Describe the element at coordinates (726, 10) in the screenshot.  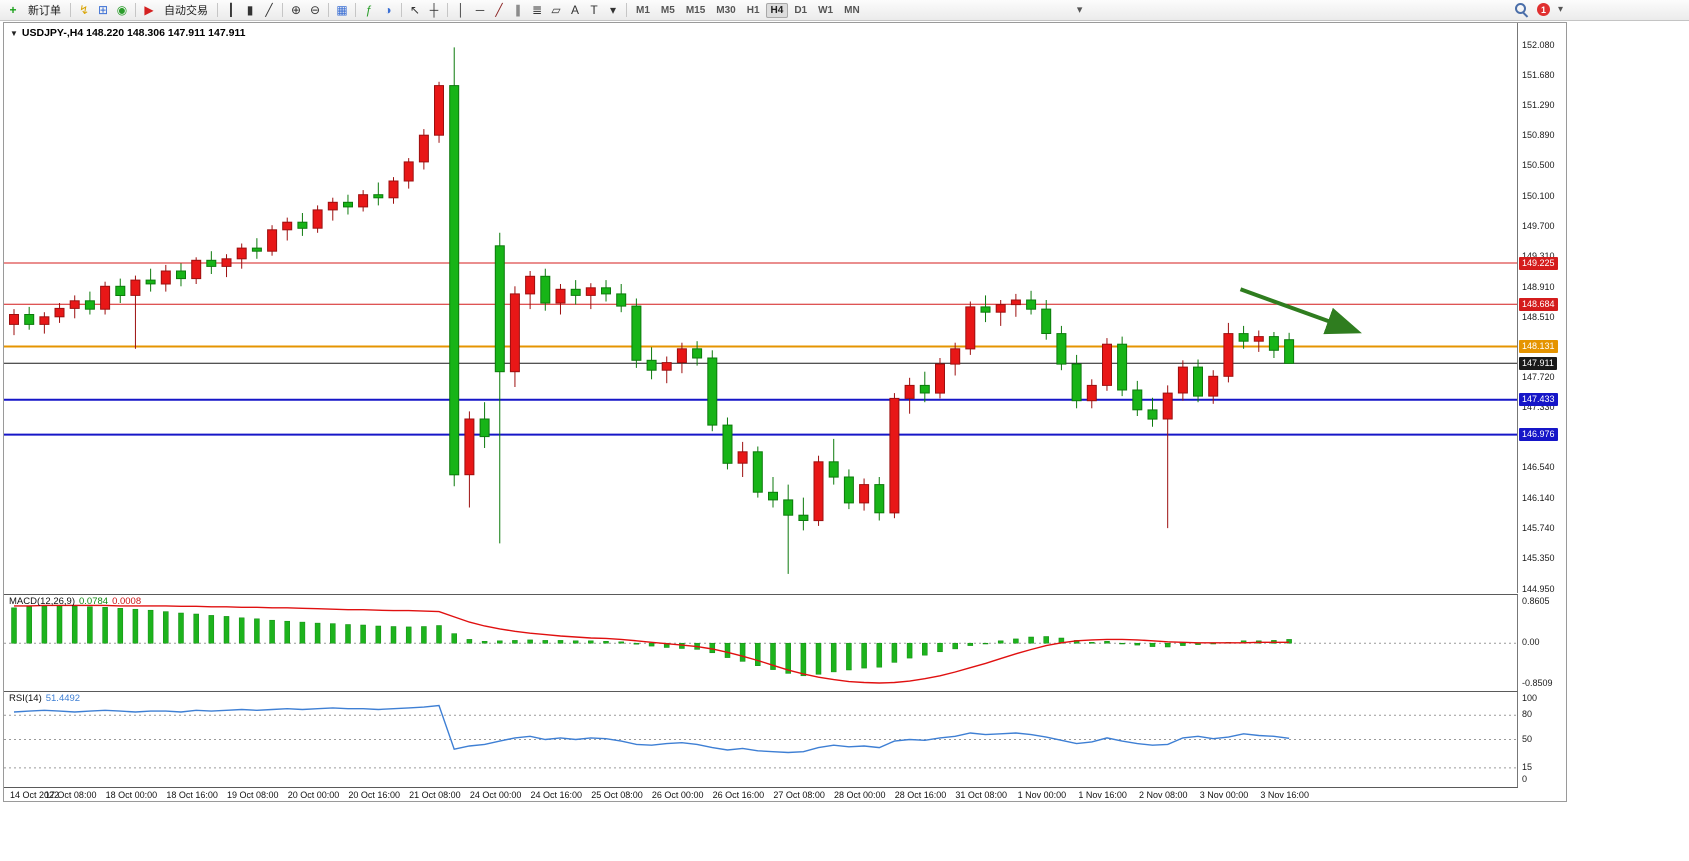
I see `timeframe-m30: M30` at that location.